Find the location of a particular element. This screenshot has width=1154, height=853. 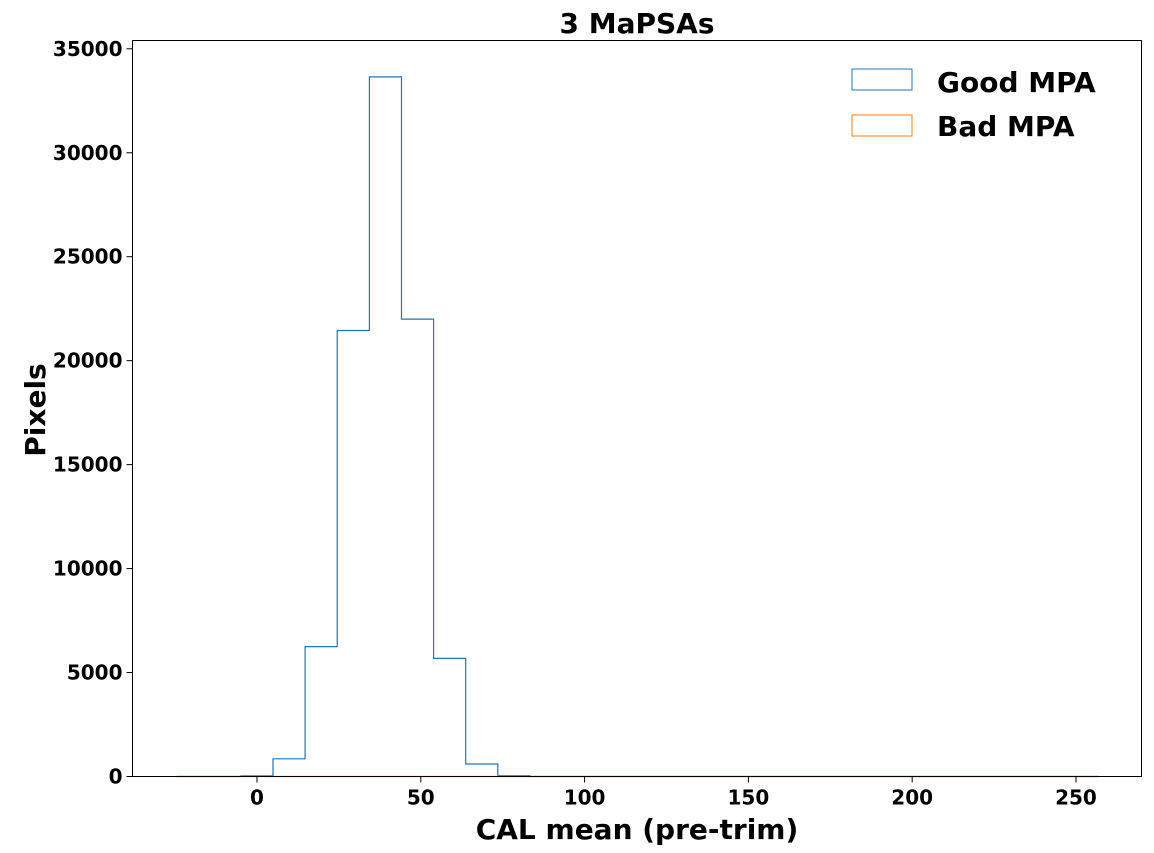

legend-swatch-good-mpa is located at coordinates (882, 79).